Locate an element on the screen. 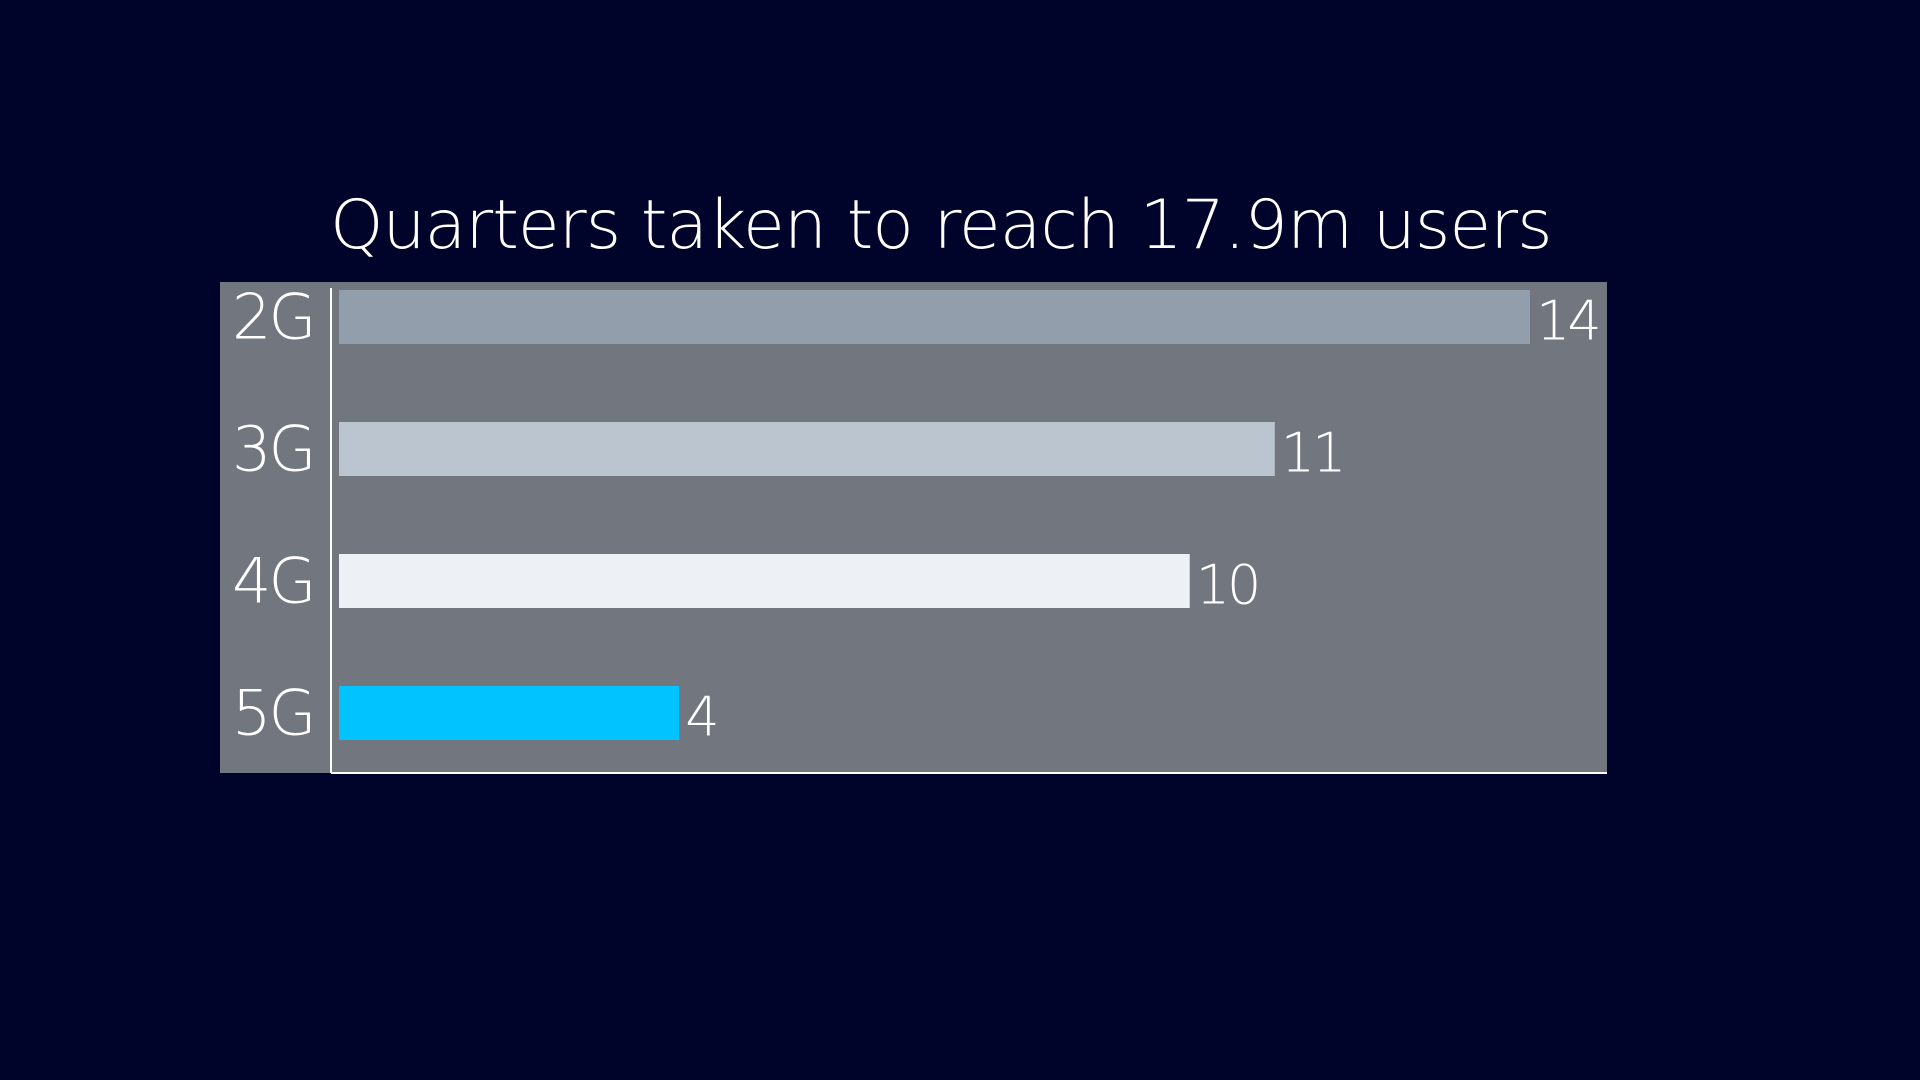 The image size is (1920, 1080). data-label-5g: 4 is located at coordinates (700, 717).